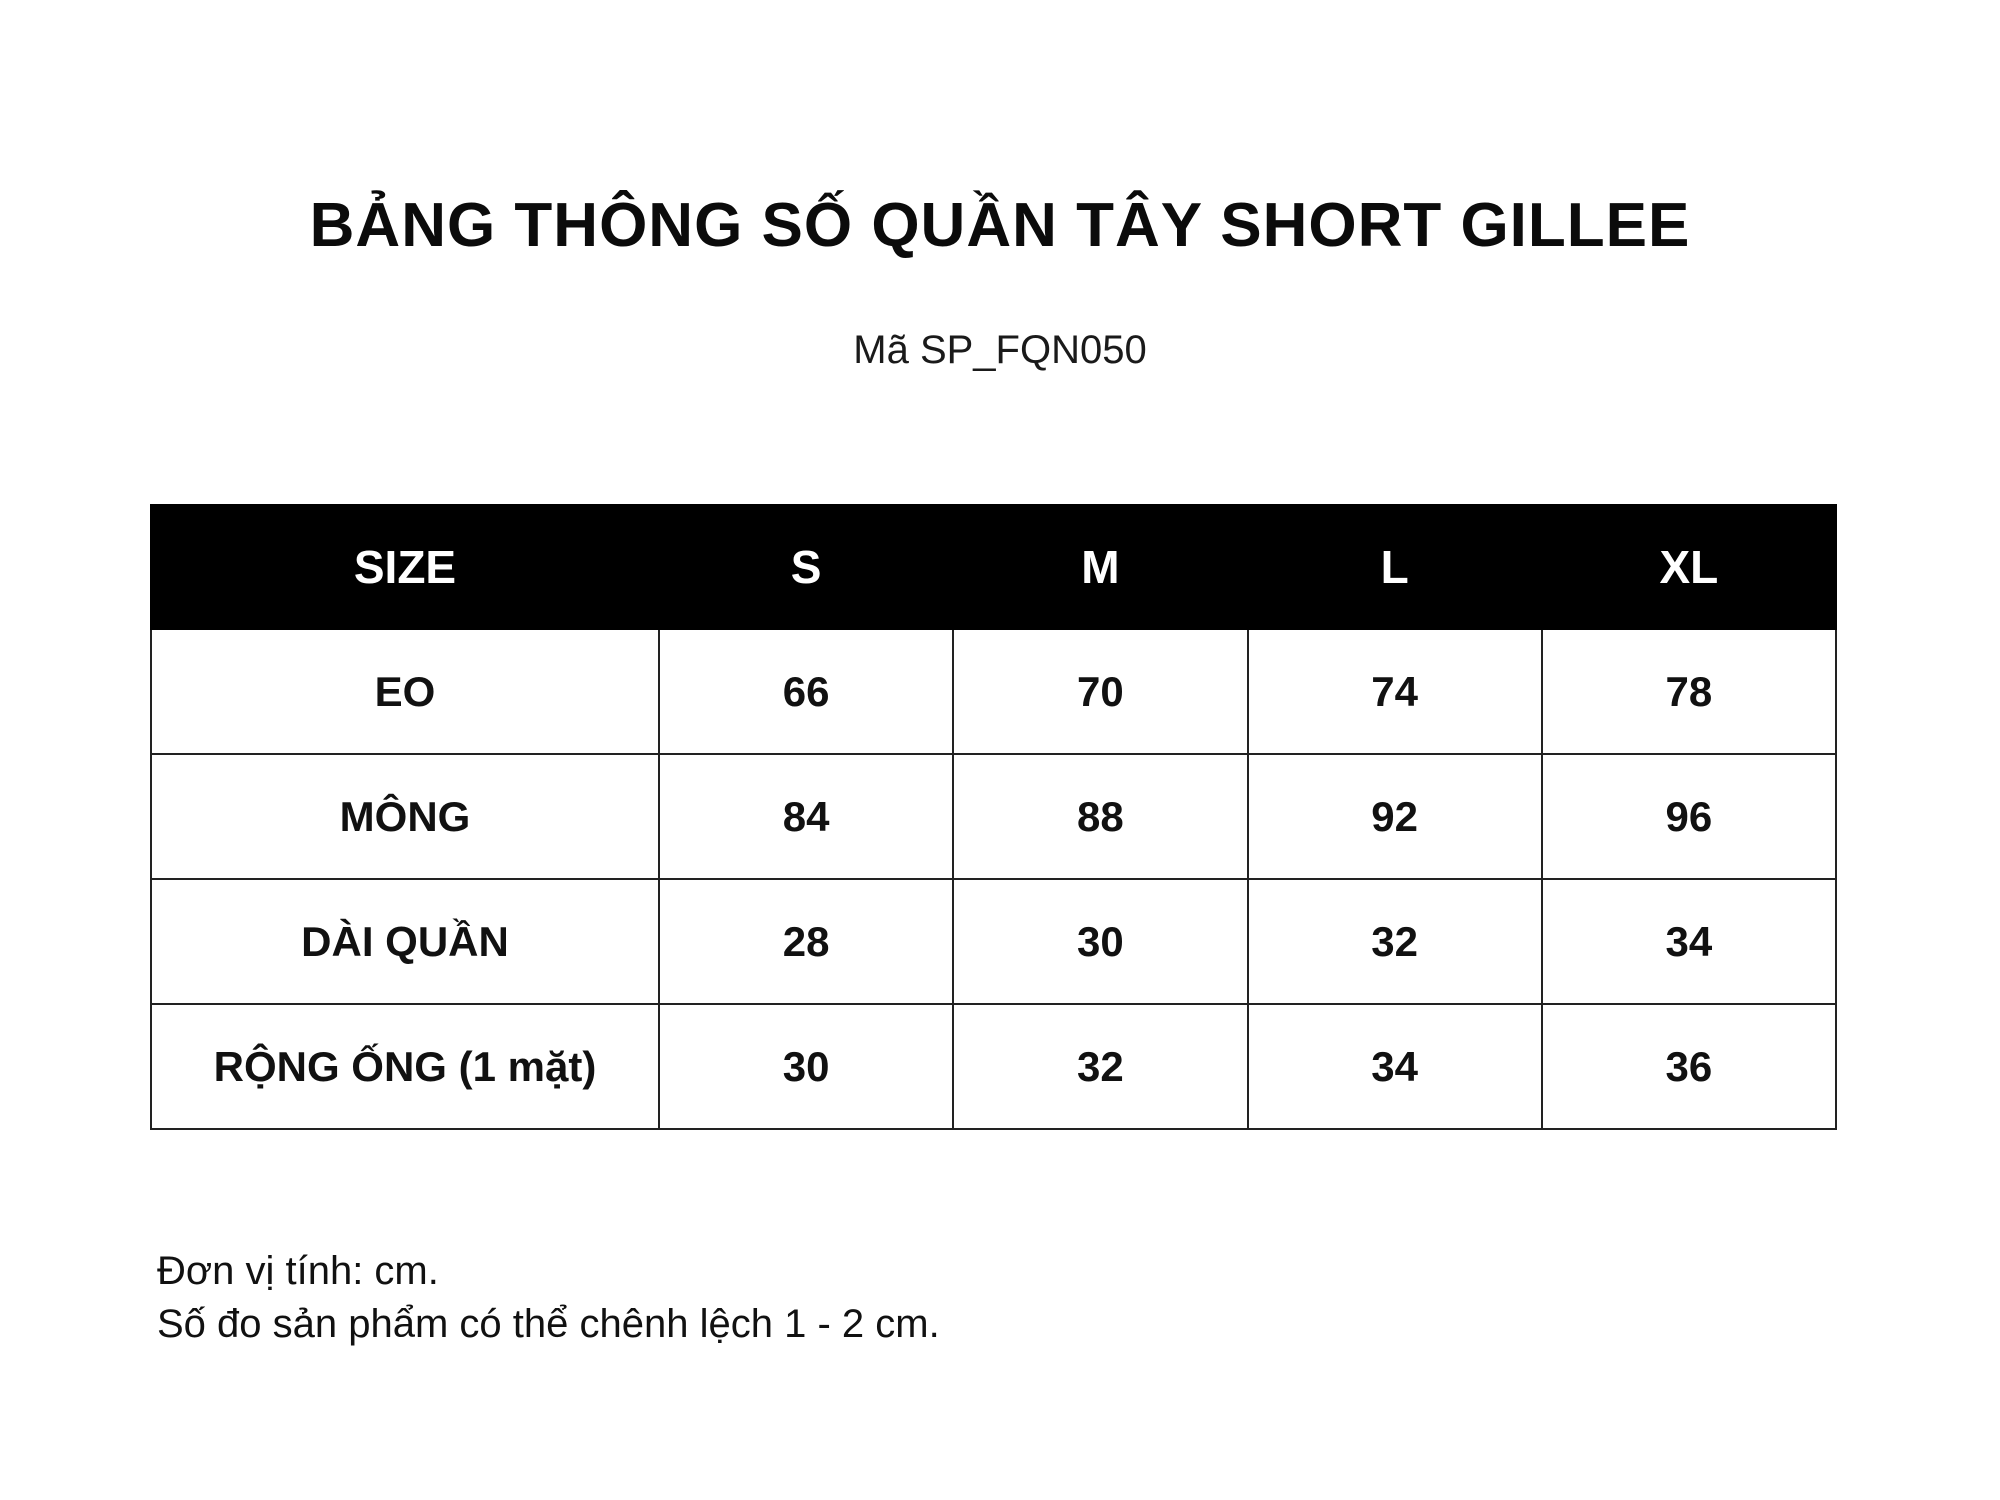 This screenshot has height=1500, width=2000. Describe the element at coordinates (1100, 567) in the screenshot. I see `header-m: M` at that location.